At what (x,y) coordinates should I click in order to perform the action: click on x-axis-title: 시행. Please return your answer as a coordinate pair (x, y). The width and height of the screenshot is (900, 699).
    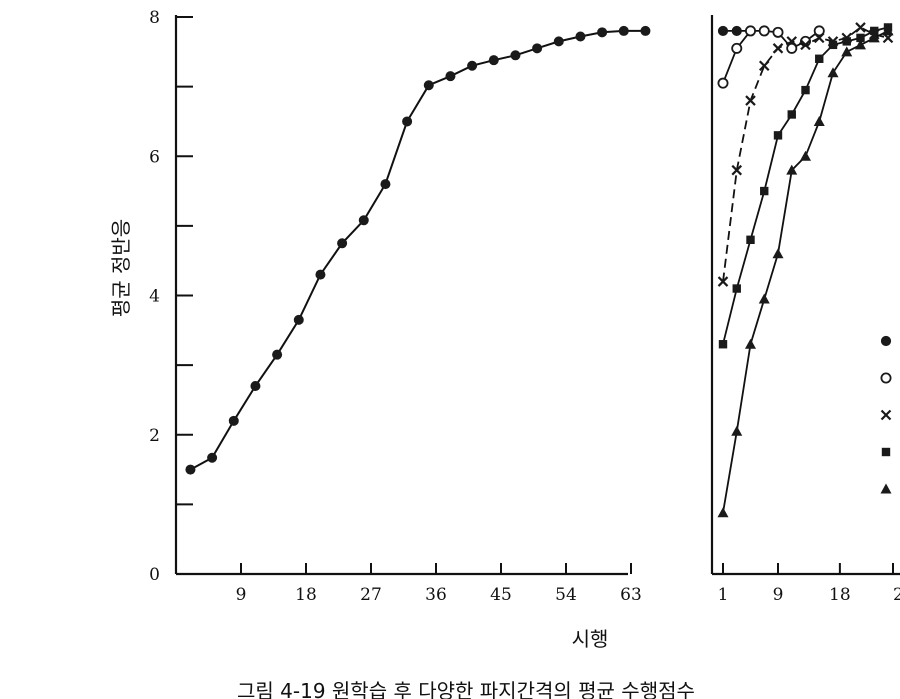
    Looking at the image, I should click on (590, 639).